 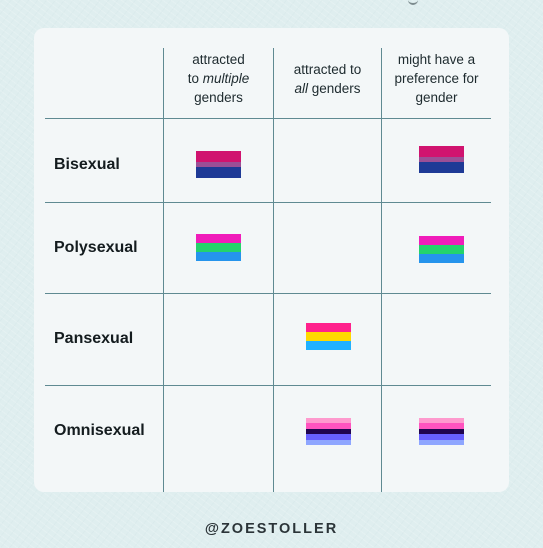 What do you see at coordinates (436, 97) in the screenshot?
I see `header-line: gender` at bounding box center [436, 97].